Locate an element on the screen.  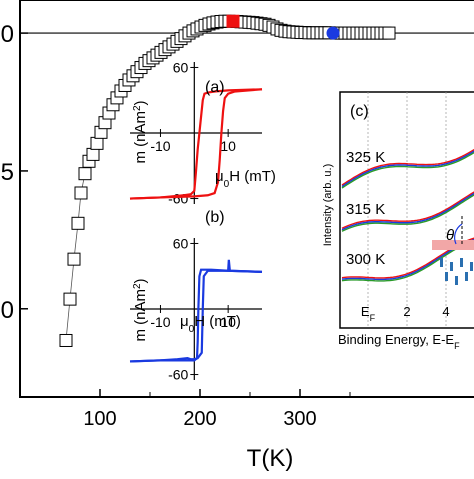
inset-a-y-axis-label: m (nAm2) is located at coordinates (141, 131).